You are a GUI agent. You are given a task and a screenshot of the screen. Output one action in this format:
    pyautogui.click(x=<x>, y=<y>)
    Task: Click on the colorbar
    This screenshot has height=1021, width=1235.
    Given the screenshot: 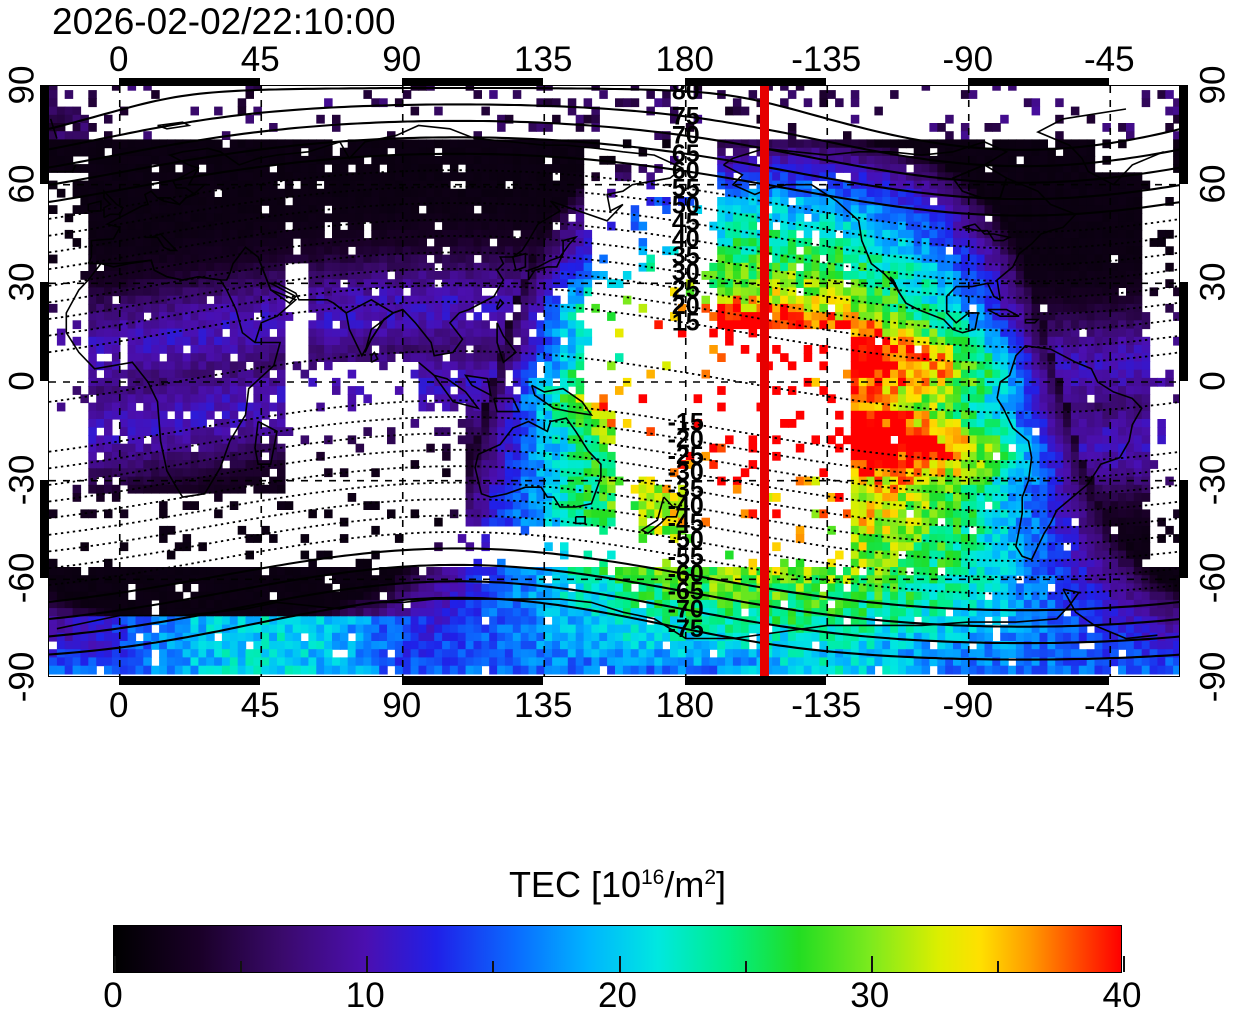 What is the action you would take?
    pyautogui.click(x=619, y=949)
    